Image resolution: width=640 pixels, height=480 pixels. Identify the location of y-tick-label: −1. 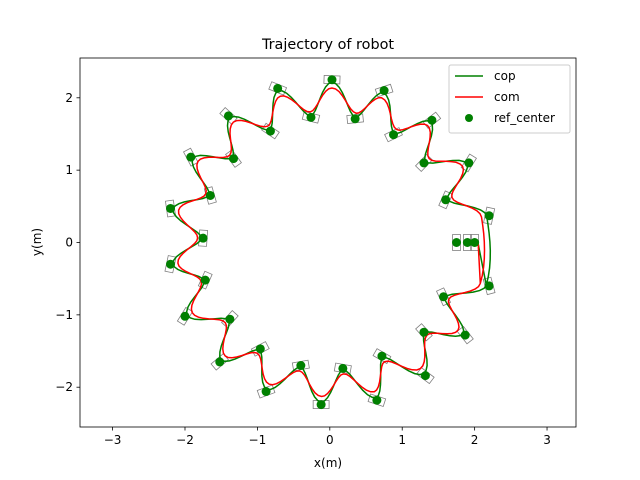
(64, 315).